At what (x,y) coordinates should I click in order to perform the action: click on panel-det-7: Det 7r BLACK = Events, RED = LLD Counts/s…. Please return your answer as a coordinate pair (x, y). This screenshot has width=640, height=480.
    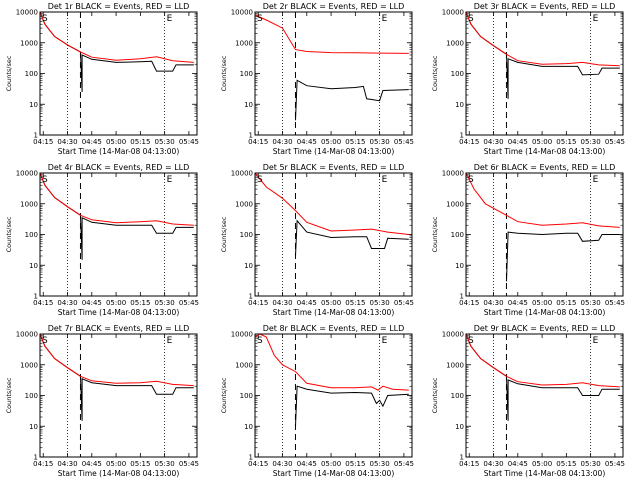
    Looking at the image, I should click on (102, 401).